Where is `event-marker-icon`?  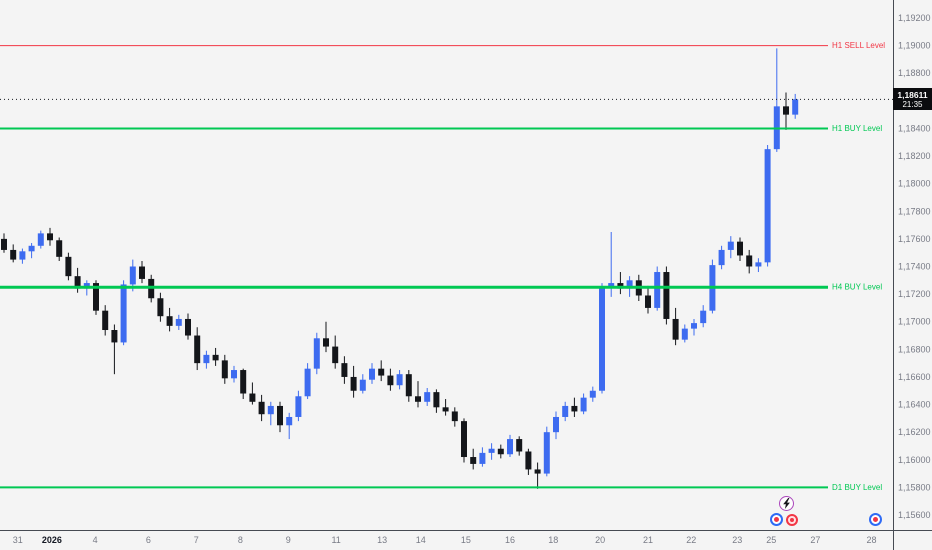
event-marker-icon is located at coordinates (776, 519).